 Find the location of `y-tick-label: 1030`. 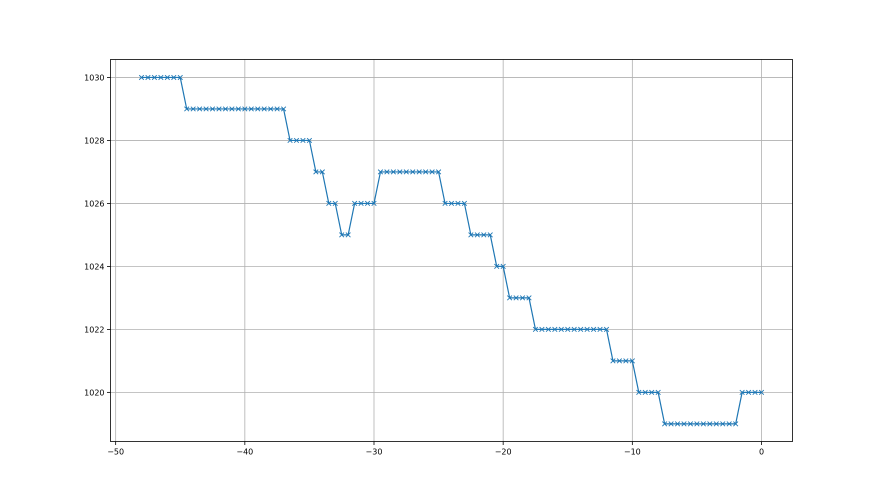

y-tick-label: 1030 is located at coordinates (94, 77).